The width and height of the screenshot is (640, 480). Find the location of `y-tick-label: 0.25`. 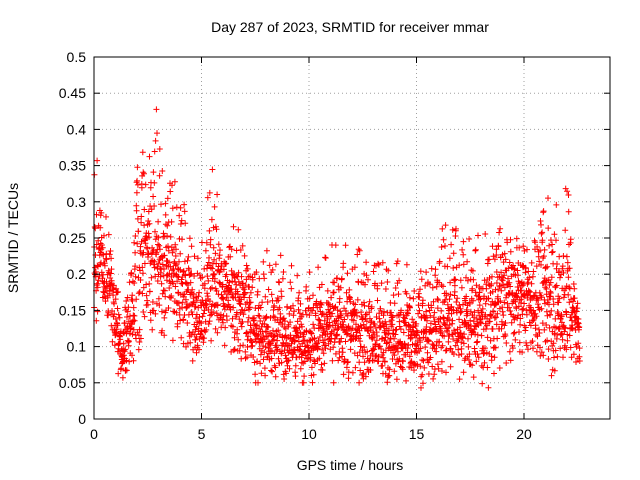

y-tick-label: 0.25 is located at coordinates (72, 238).